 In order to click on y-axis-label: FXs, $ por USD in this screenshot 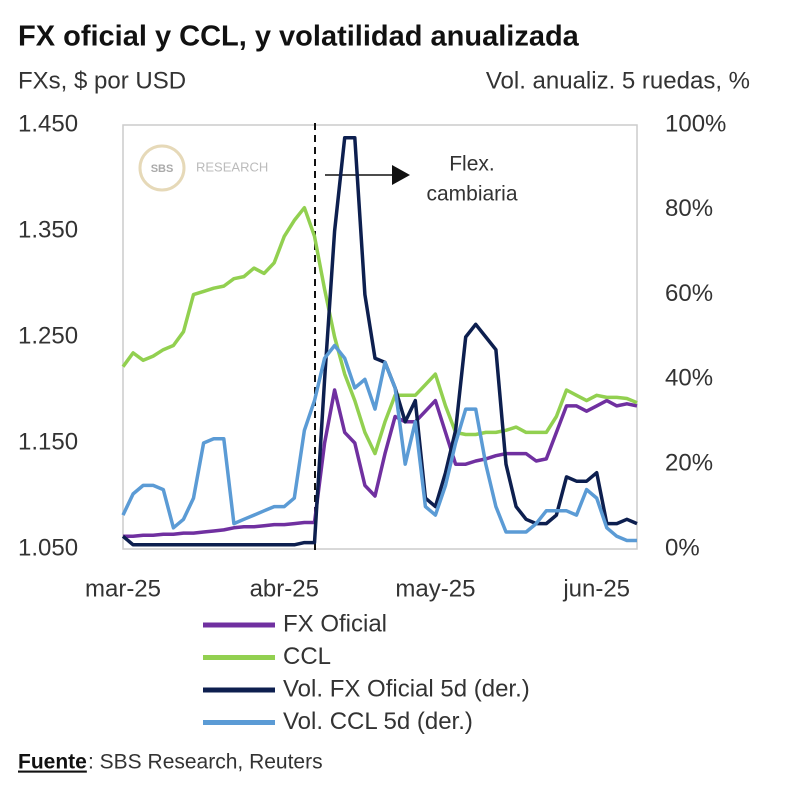, I will do `click(102, 80)`.